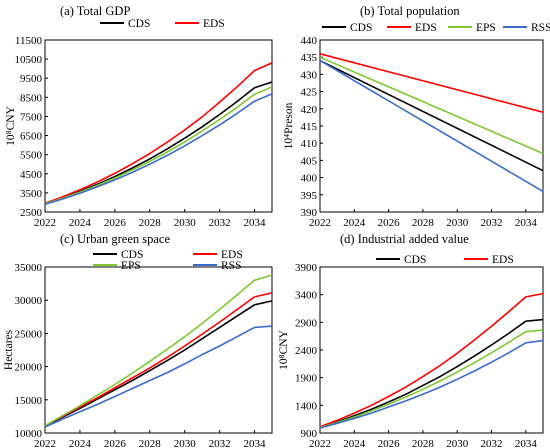 This screenshot has height=448, width=550. Describe the element at coordinates (410, 11) in the screenshot. I see `chart-title: (b) Total population` at that location.